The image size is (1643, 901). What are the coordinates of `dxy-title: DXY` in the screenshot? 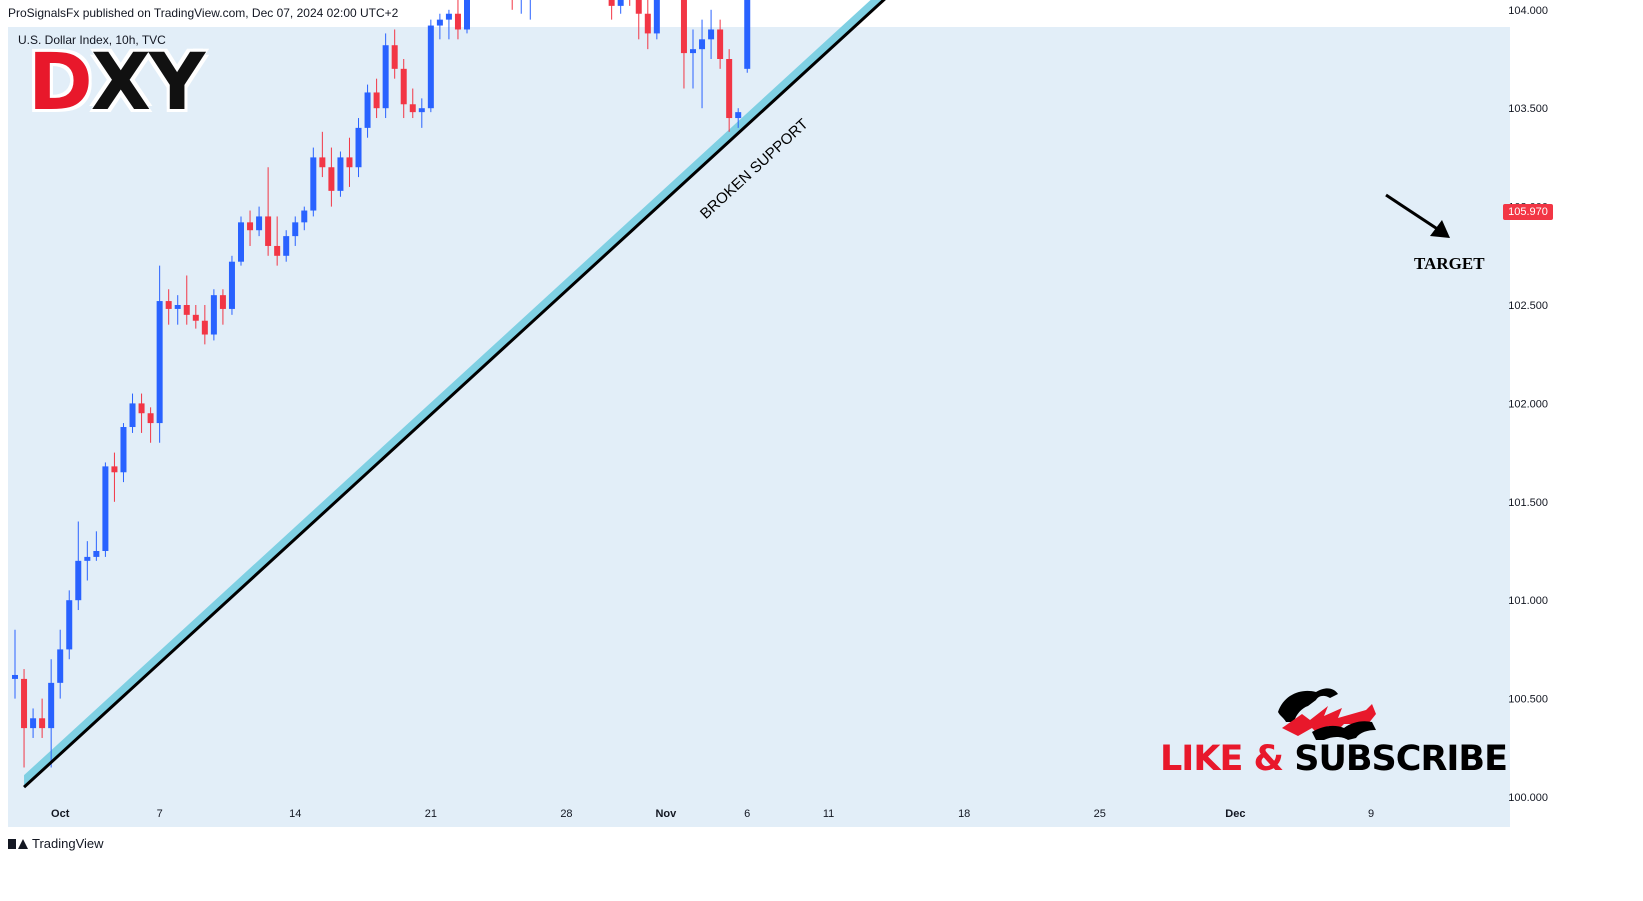 It's located at (116, 83).